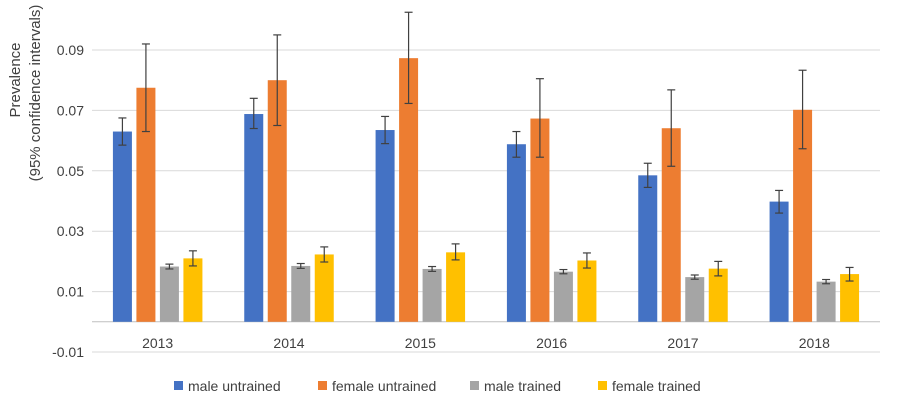 This screenshot has width=900, height=402. Describe the element at coordinates (682, 343) in the screenshot. I see `x-tick-label: 2017` at that location.